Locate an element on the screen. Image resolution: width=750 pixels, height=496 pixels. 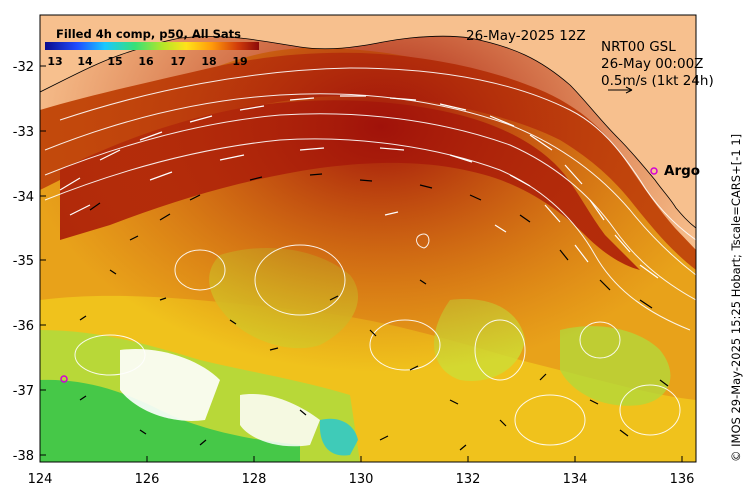
lat-tick-label: -37 is located at coordinates (23, 391).